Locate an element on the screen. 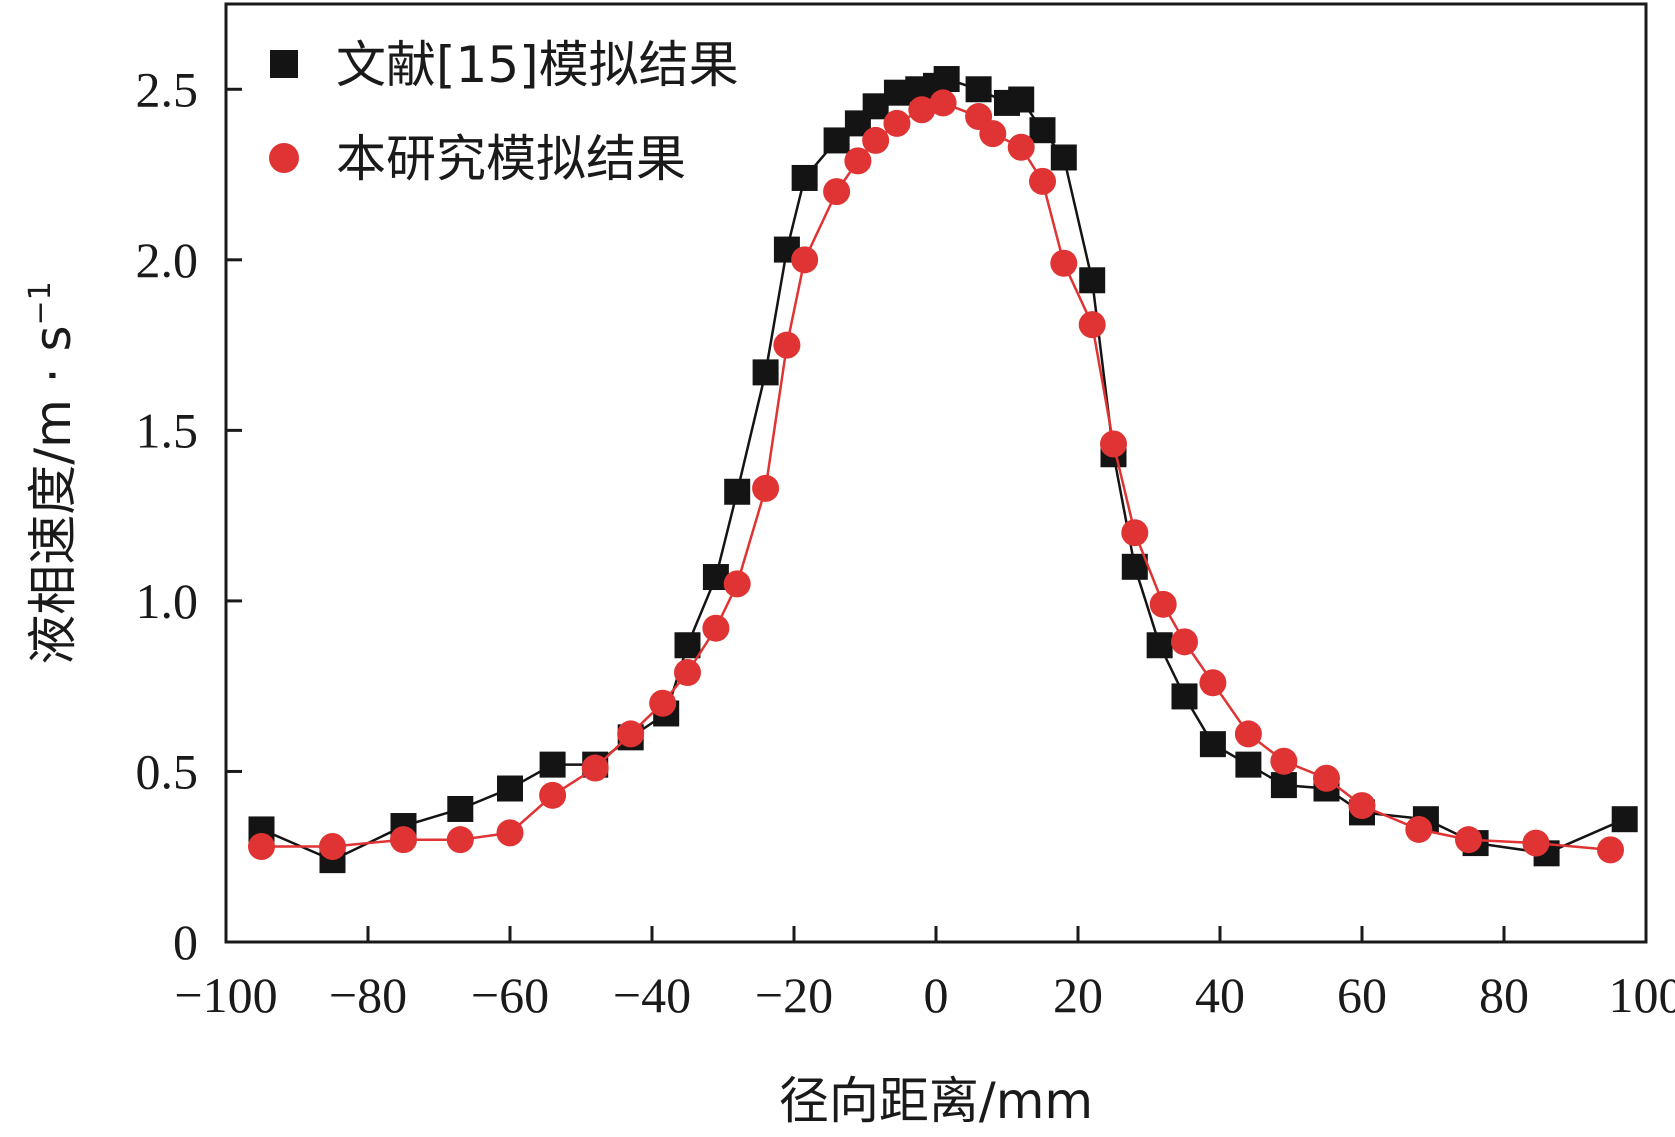  x-tick-label: 0 is located at coordinates (936, 995).